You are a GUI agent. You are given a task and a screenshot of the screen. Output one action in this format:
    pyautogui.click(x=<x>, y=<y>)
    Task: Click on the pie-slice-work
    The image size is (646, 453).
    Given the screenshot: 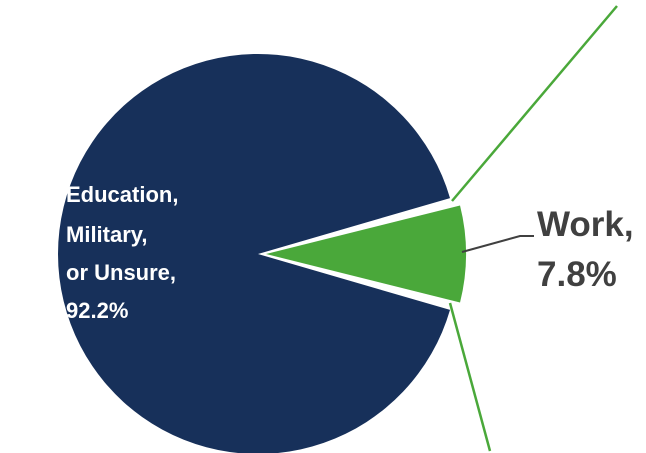 What is the action you would take?
    pyautogui.click(x=366, y=254)
    